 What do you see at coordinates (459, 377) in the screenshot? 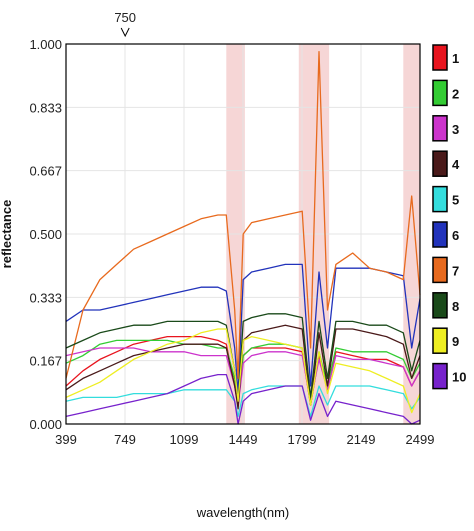
I see `legend-label-10: 10` at bounding box center [459, 377].